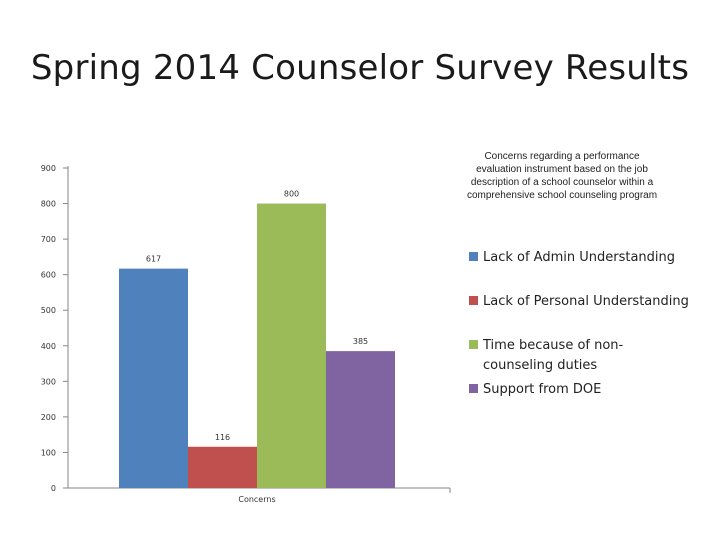  What do you see at coordinates (473, 256) in the screenshot?
I see `legend-swatch-admin` at bounding box center [473, 256].